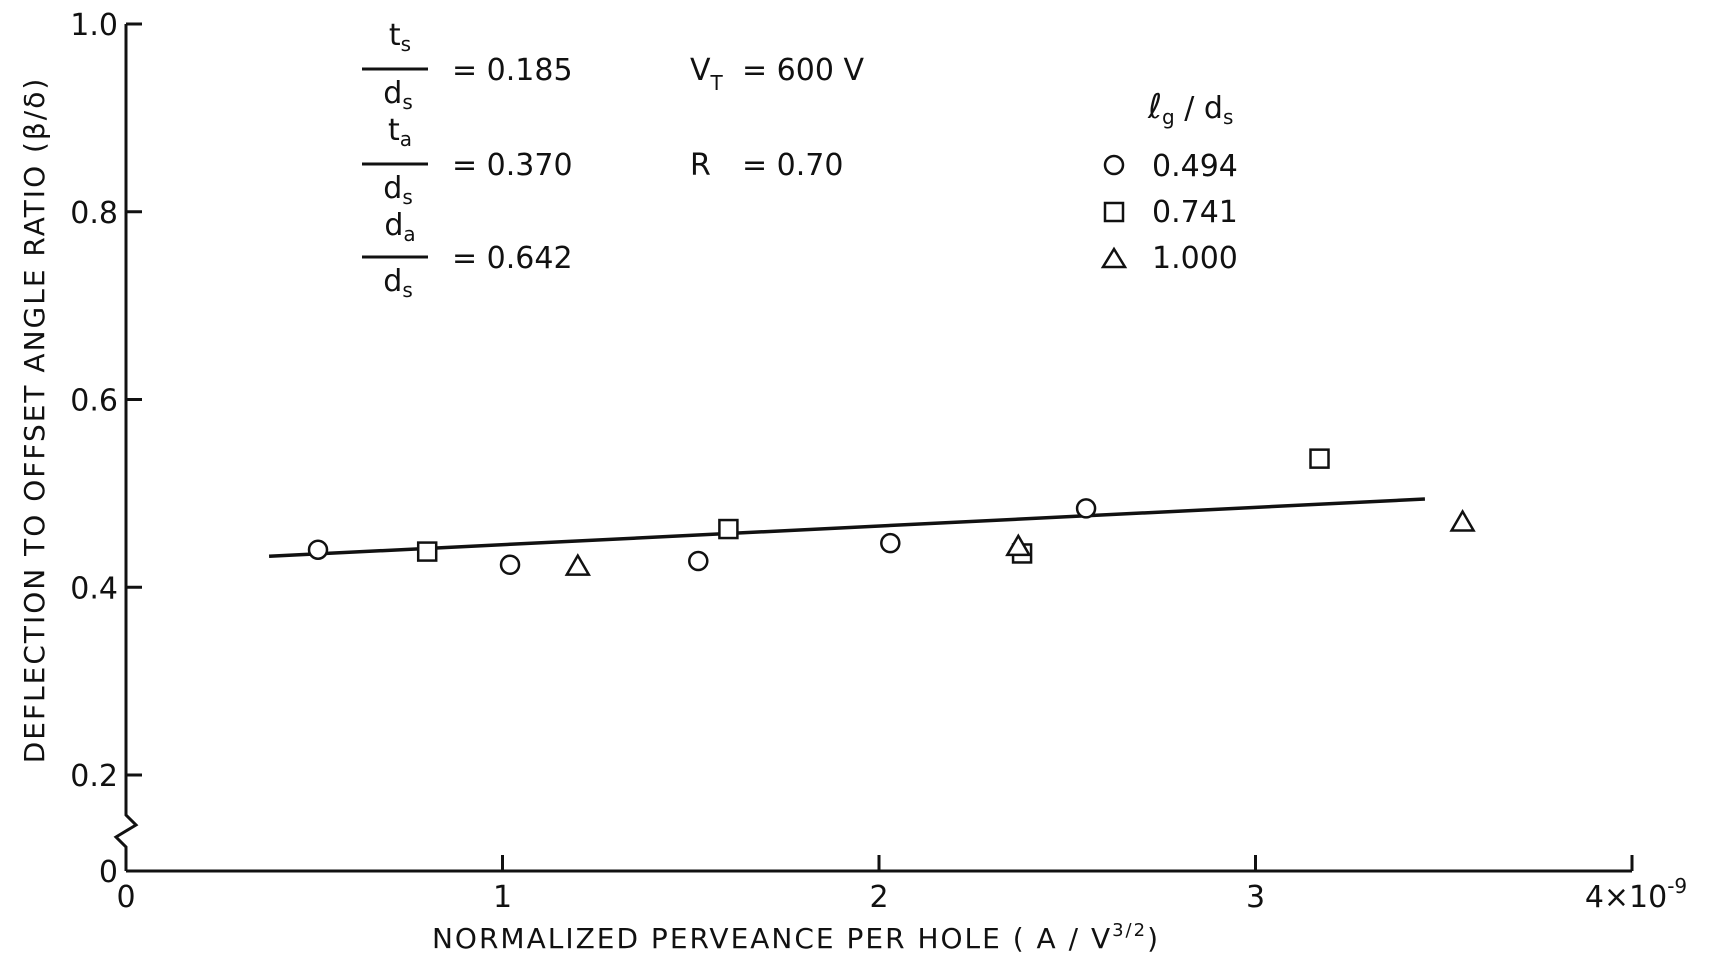 This screenshot has width=1731, height=962. What do you see at coordinates (94, 25) in the screenshot?
I see `y-tick-label: 1.0` at bounding box center [94, 25].